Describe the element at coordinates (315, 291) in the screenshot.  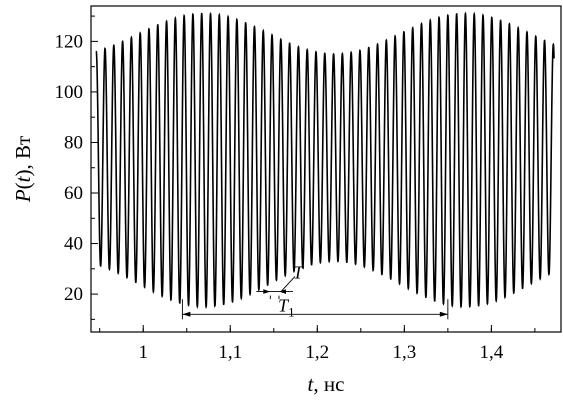
I see `annotation-layer: T1T` at that location.